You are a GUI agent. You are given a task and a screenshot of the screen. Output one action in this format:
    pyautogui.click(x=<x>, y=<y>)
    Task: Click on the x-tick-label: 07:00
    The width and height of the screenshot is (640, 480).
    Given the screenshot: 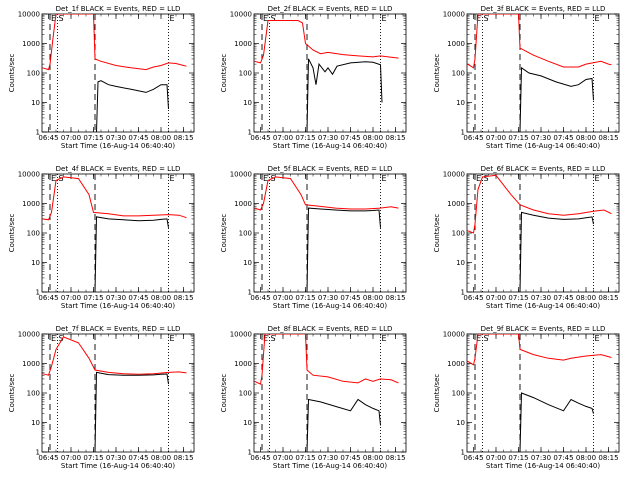 What is the action you would take?
    pyautogui.click(x=496, y=458)
    